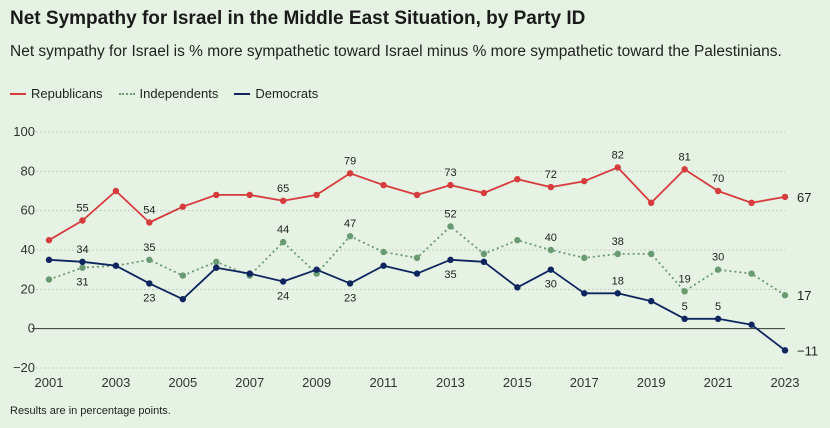 The height and width of the screenshot is (428, 830). Describe the element at coordinates (179, 93) in the screenshot. I see `legend-label-independents: Independents` at that location.